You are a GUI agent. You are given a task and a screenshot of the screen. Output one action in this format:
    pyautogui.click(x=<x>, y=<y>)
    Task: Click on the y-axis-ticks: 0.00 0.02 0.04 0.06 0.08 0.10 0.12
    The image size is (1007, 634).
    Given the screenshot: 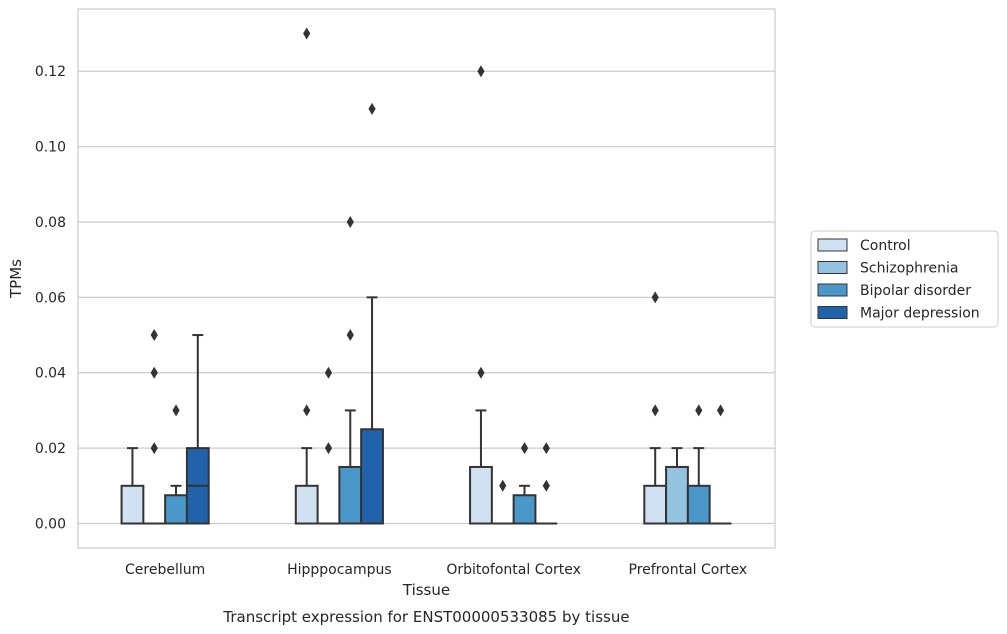 What is the action you would take?
    pyautogui.click(x=50, y=298)
    